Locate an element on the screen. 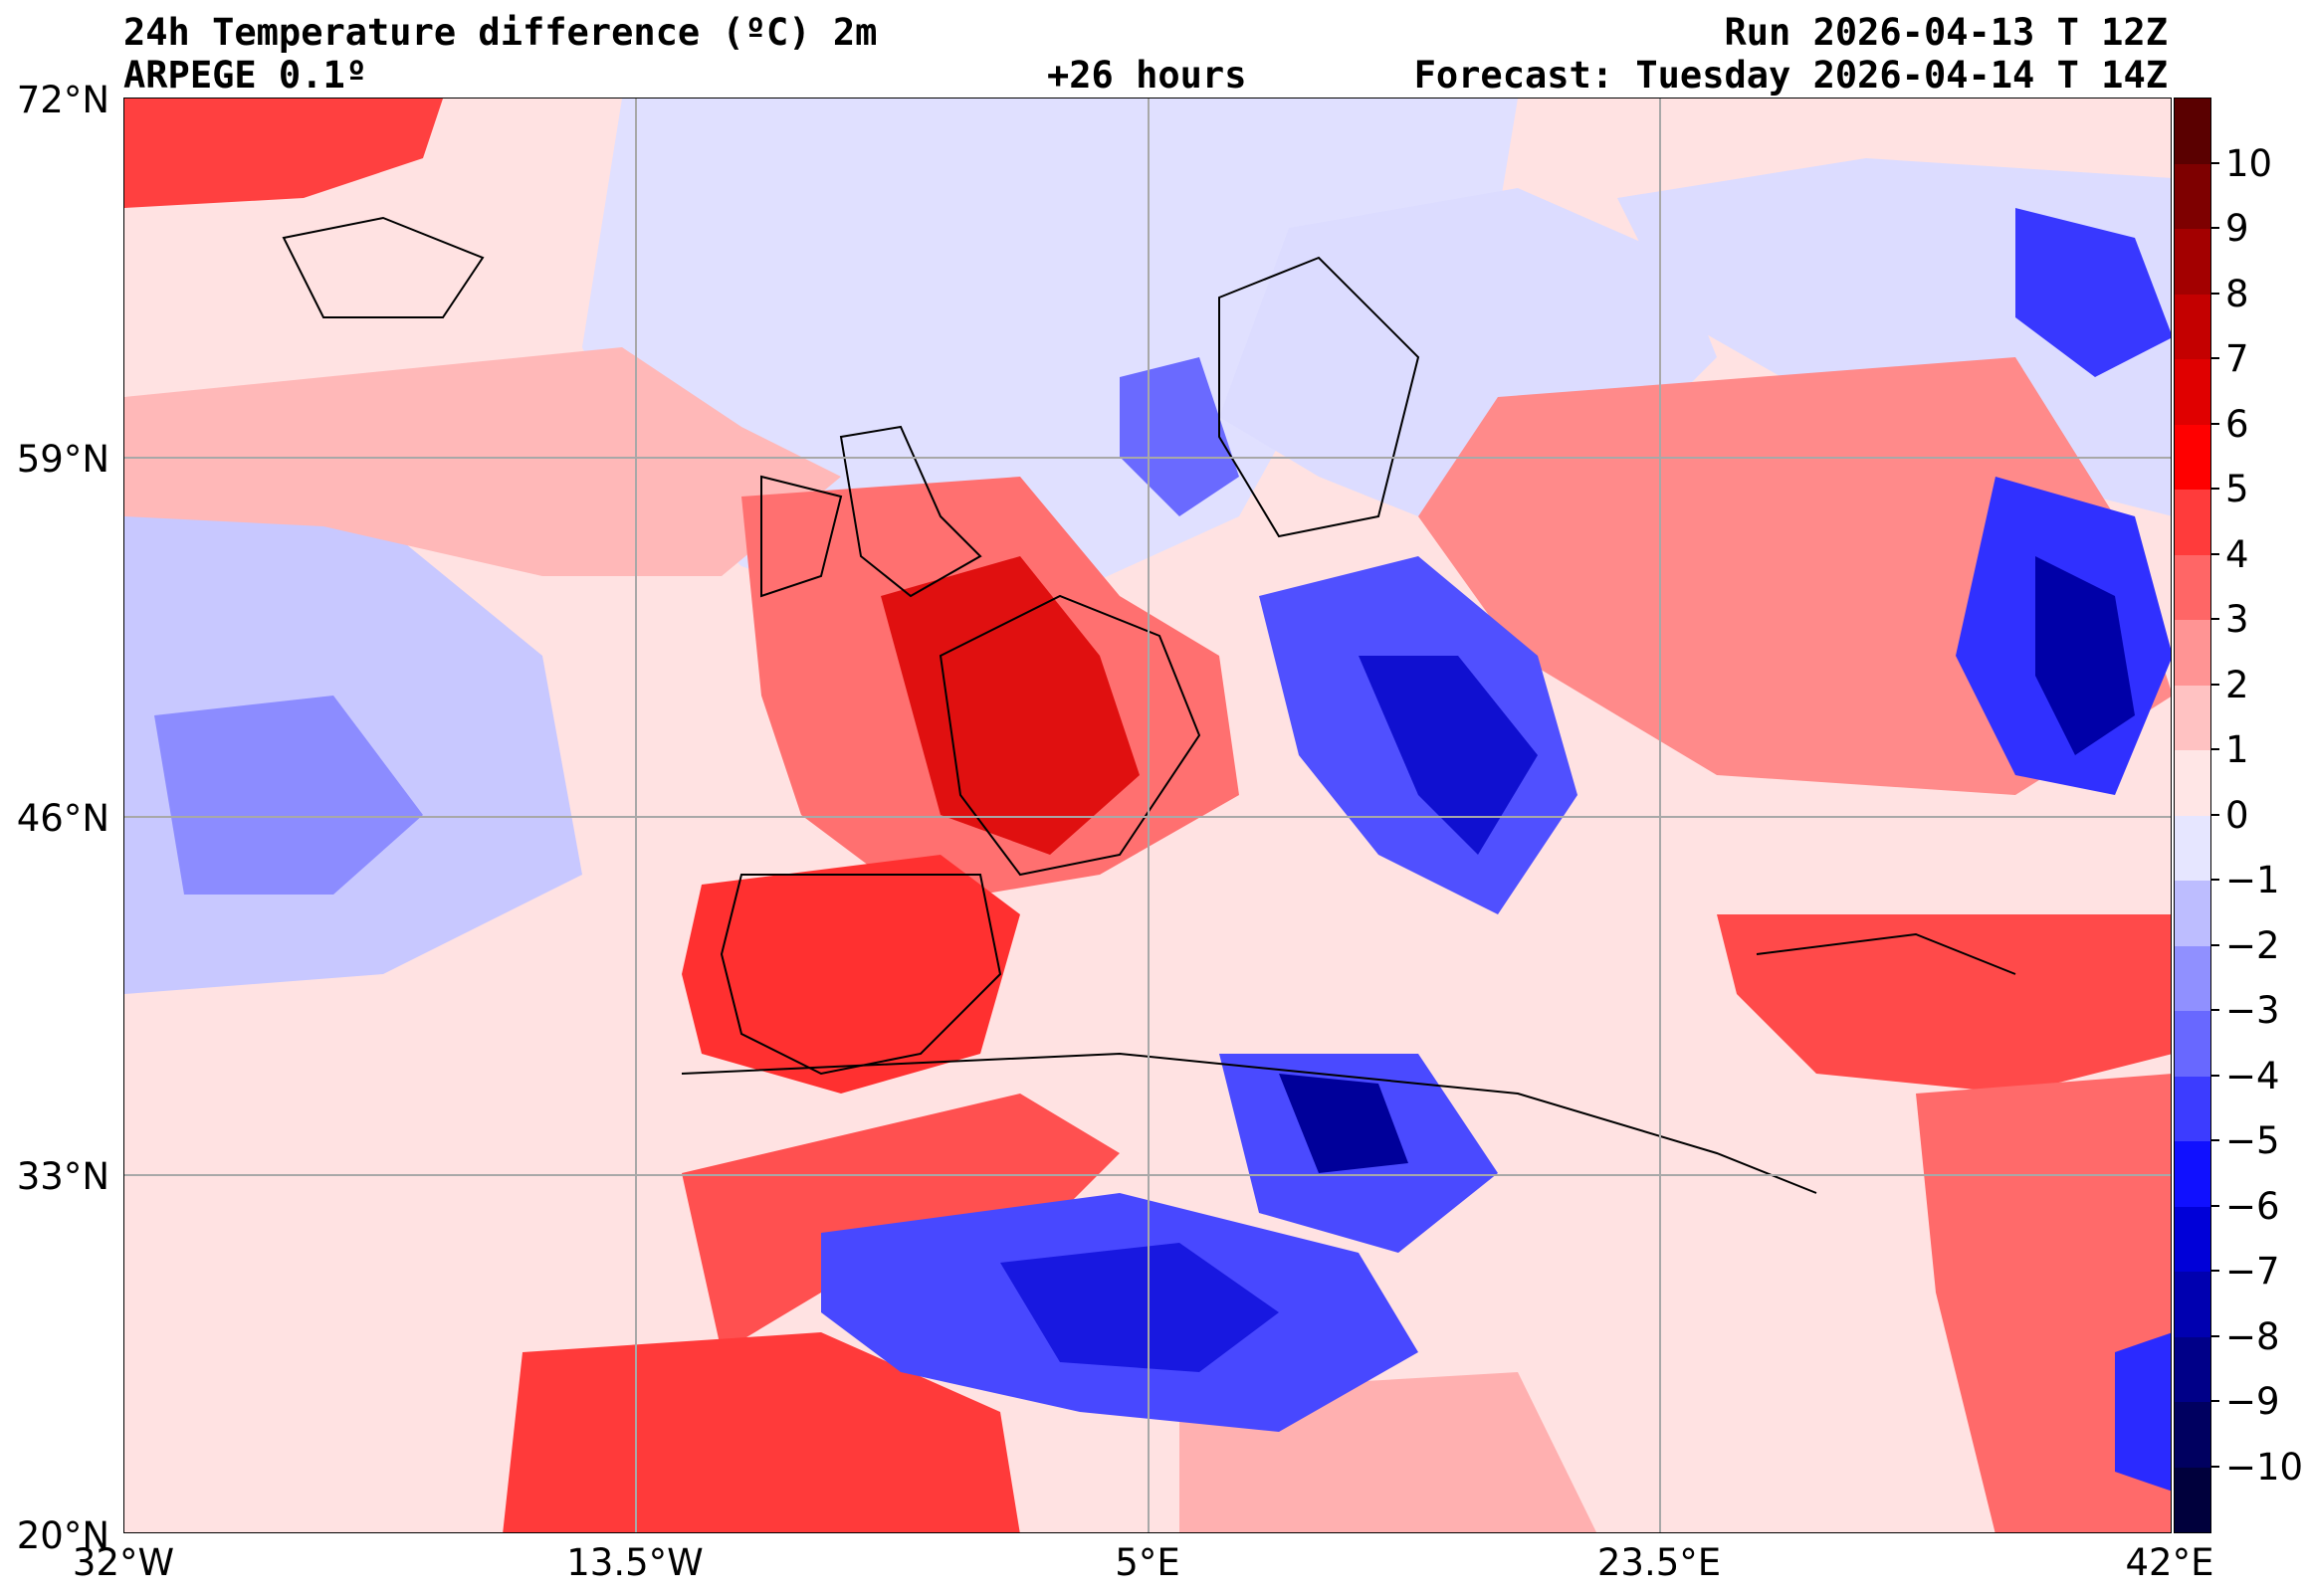  colorbar-tick-label: 2 is located at coordinates (2237, 685).